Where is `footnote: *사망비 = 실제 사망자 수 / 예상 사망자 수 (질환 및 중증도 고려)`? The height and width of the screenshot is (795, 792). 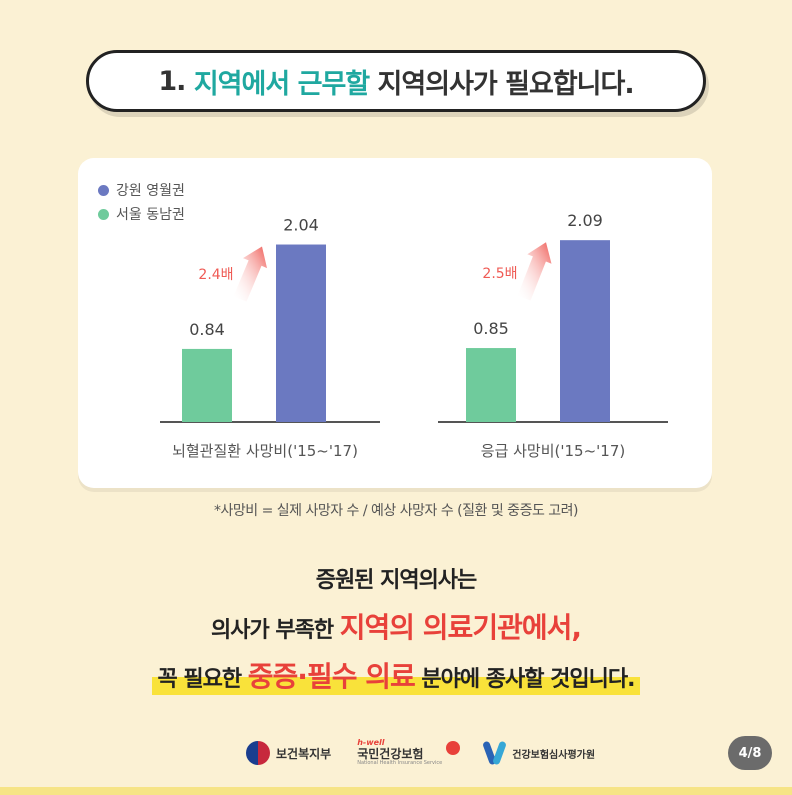
footnote: *사망비 = 실제 사망자 수 / 예상 사망자 수 (질환 및 중증도 고려) is located at coordinates (396, 511).